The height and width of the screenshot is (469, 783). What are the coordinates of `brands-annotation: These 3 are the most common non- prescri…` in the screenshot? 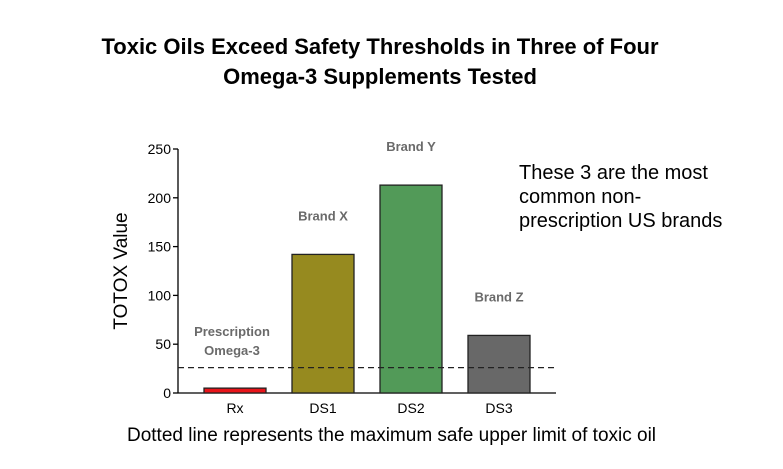 It's located at (644, 197).